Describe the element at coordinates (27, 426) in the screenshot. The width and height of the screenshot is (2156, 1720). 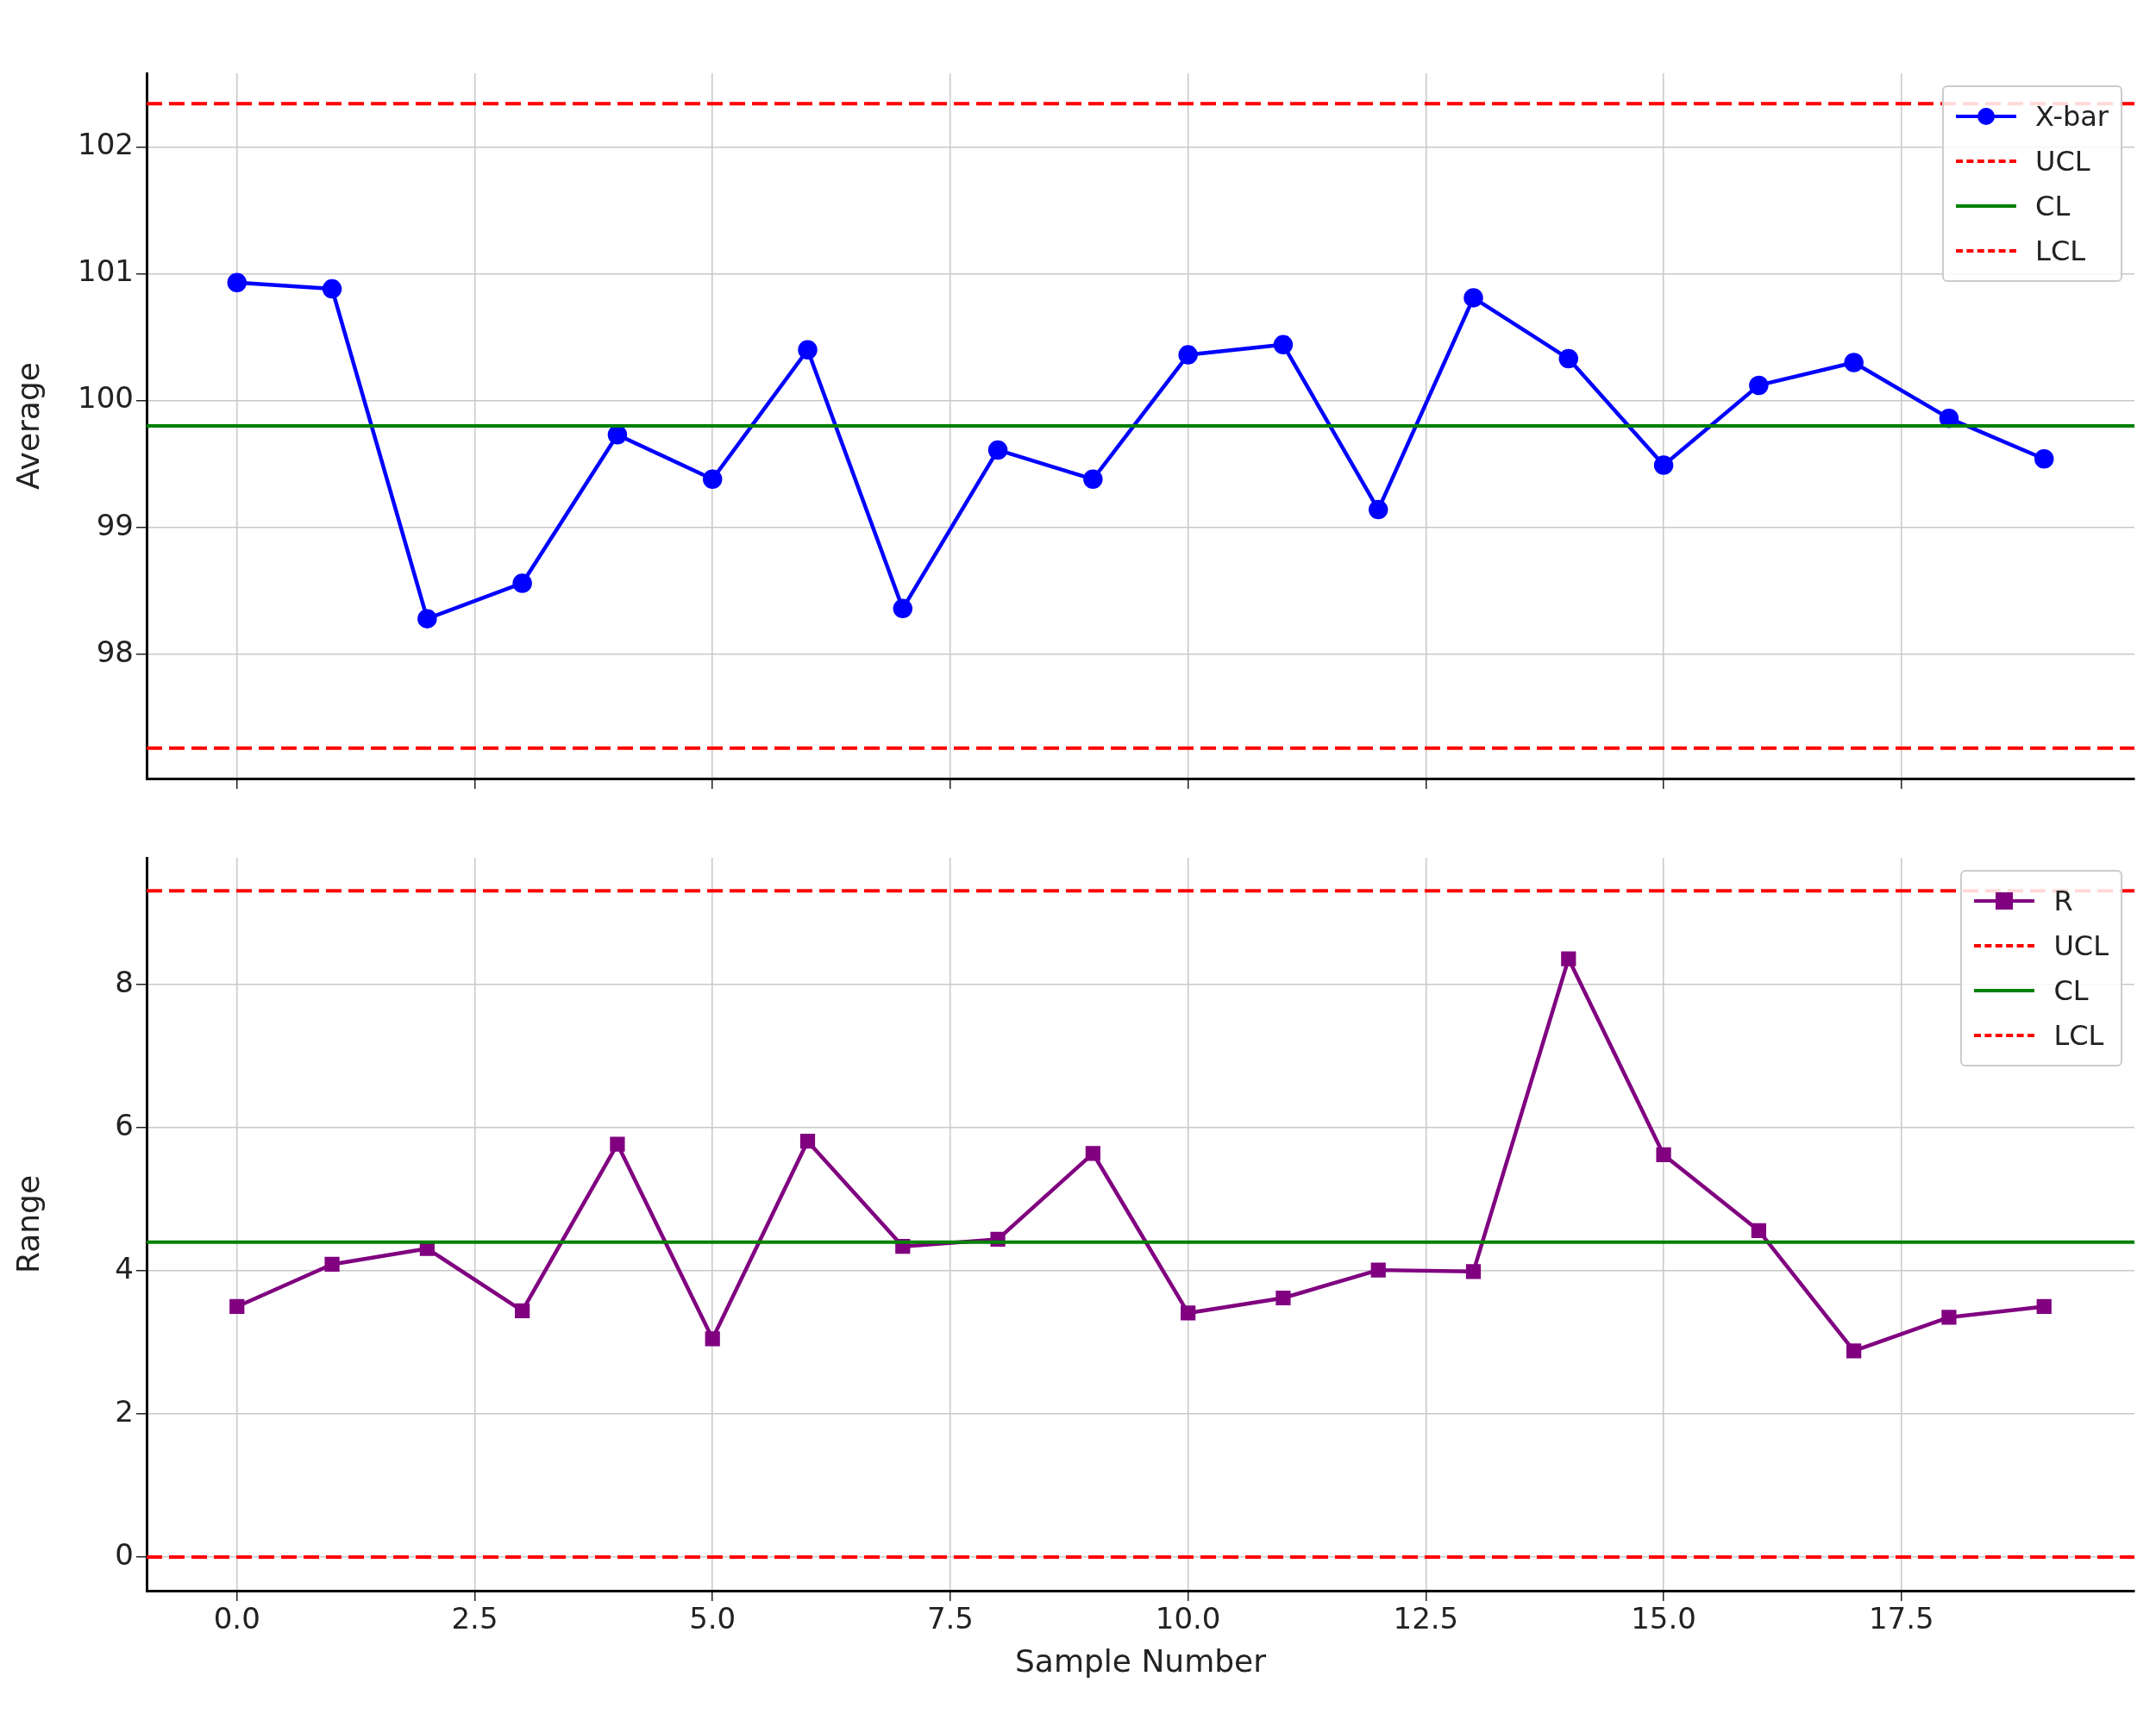
I see `y-axis-title: Average` at that location.